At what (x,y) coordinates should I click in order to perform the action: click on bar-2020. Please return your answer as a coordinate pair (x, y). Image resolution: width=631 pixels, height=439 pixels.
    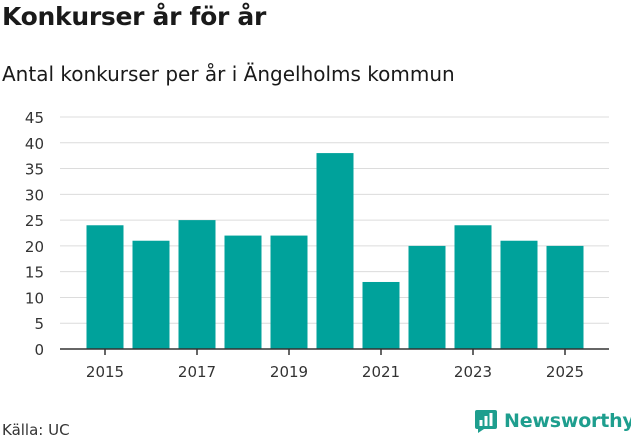
    Looking at the image, I should click on (335, 251).